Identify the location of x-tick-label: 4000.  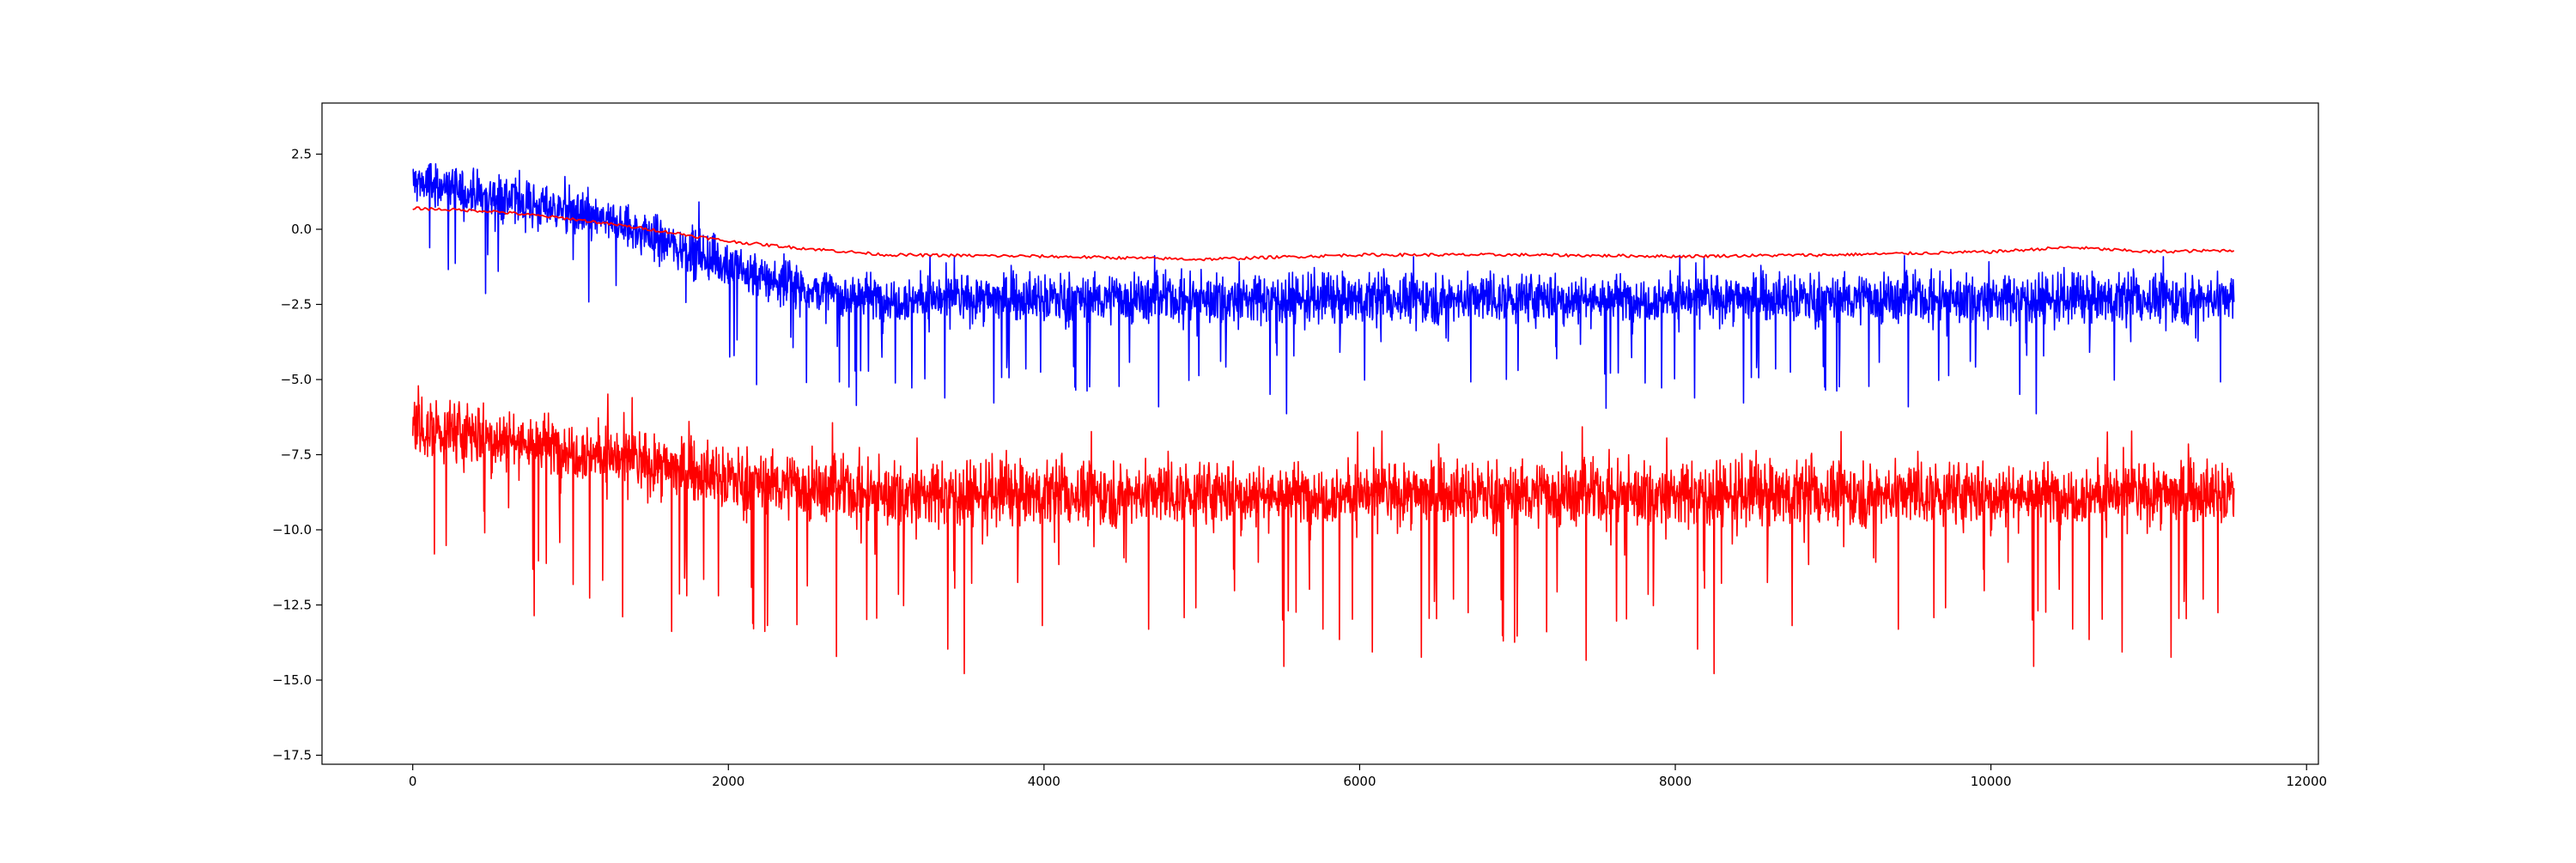
(1044, 782).